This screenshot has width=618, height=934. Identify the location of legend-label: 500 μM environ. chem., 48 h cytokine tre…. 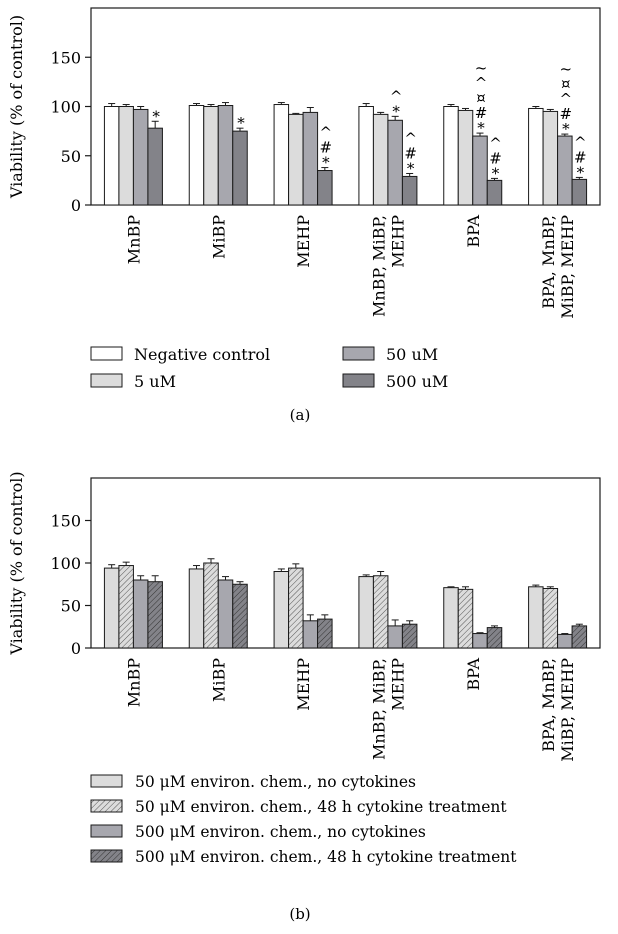
(326, 857).